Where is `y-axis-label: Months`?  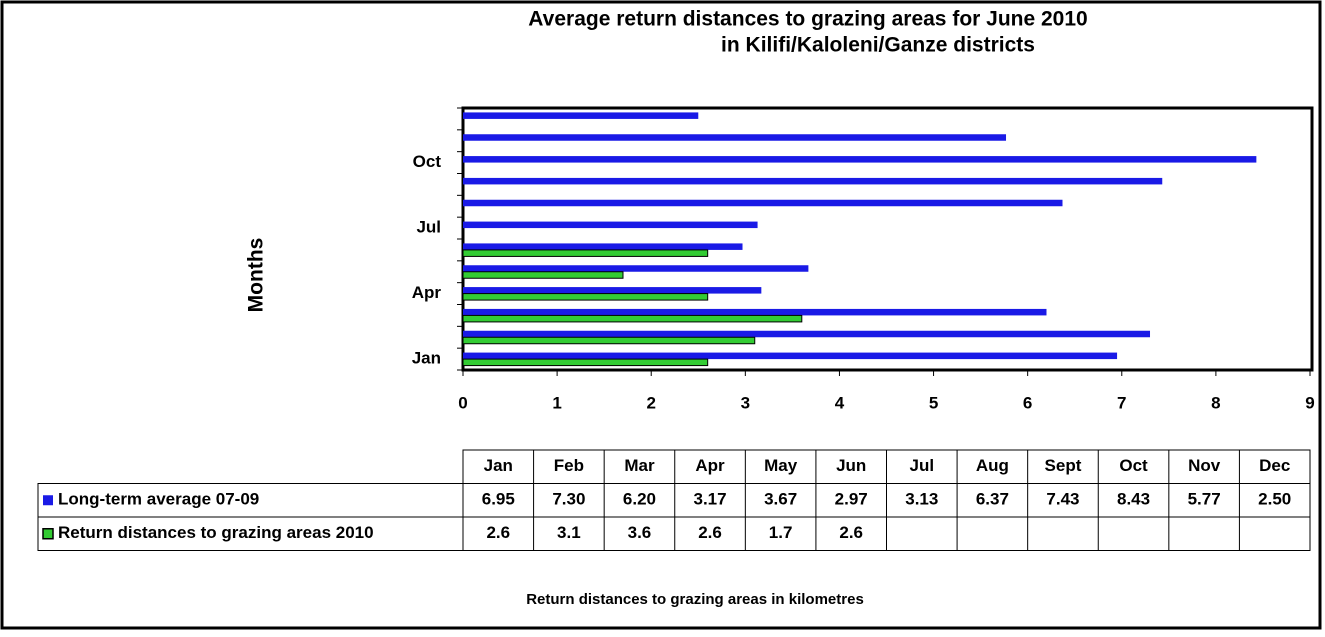
y-axis-label: Months is located at coordinates (256, 275).